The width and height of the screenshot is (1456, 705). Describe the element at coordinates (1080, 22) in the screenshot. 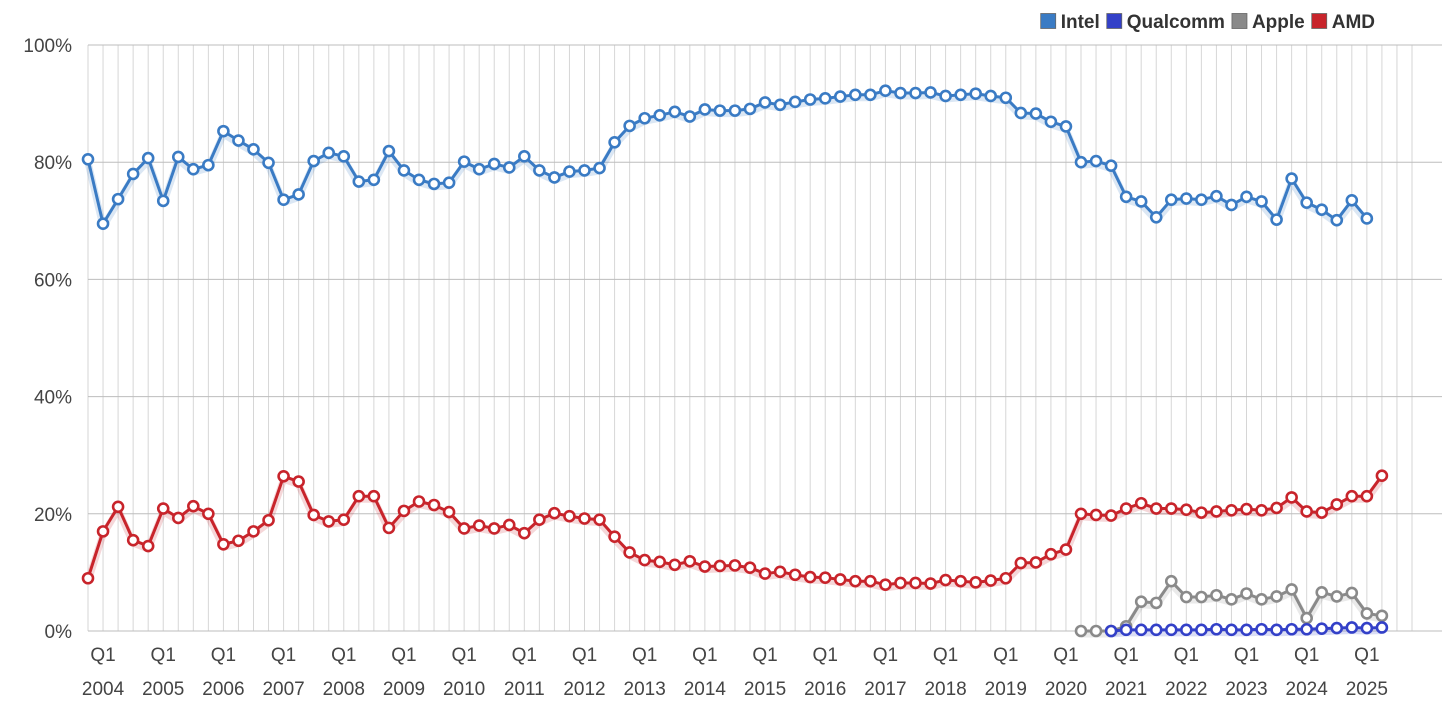

I see `legend-label-intel: Intel` at that location.